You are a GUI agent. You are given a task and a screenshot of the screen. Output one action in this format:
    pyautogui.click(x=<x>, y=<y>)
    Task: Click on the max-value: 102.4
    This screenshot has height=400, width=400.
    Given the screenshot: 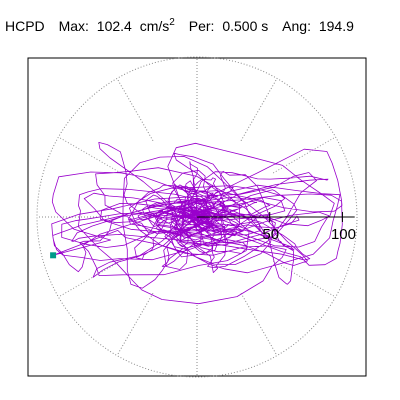 What is the action you would take?
    pyautogui.click(x=114, y=26)
    